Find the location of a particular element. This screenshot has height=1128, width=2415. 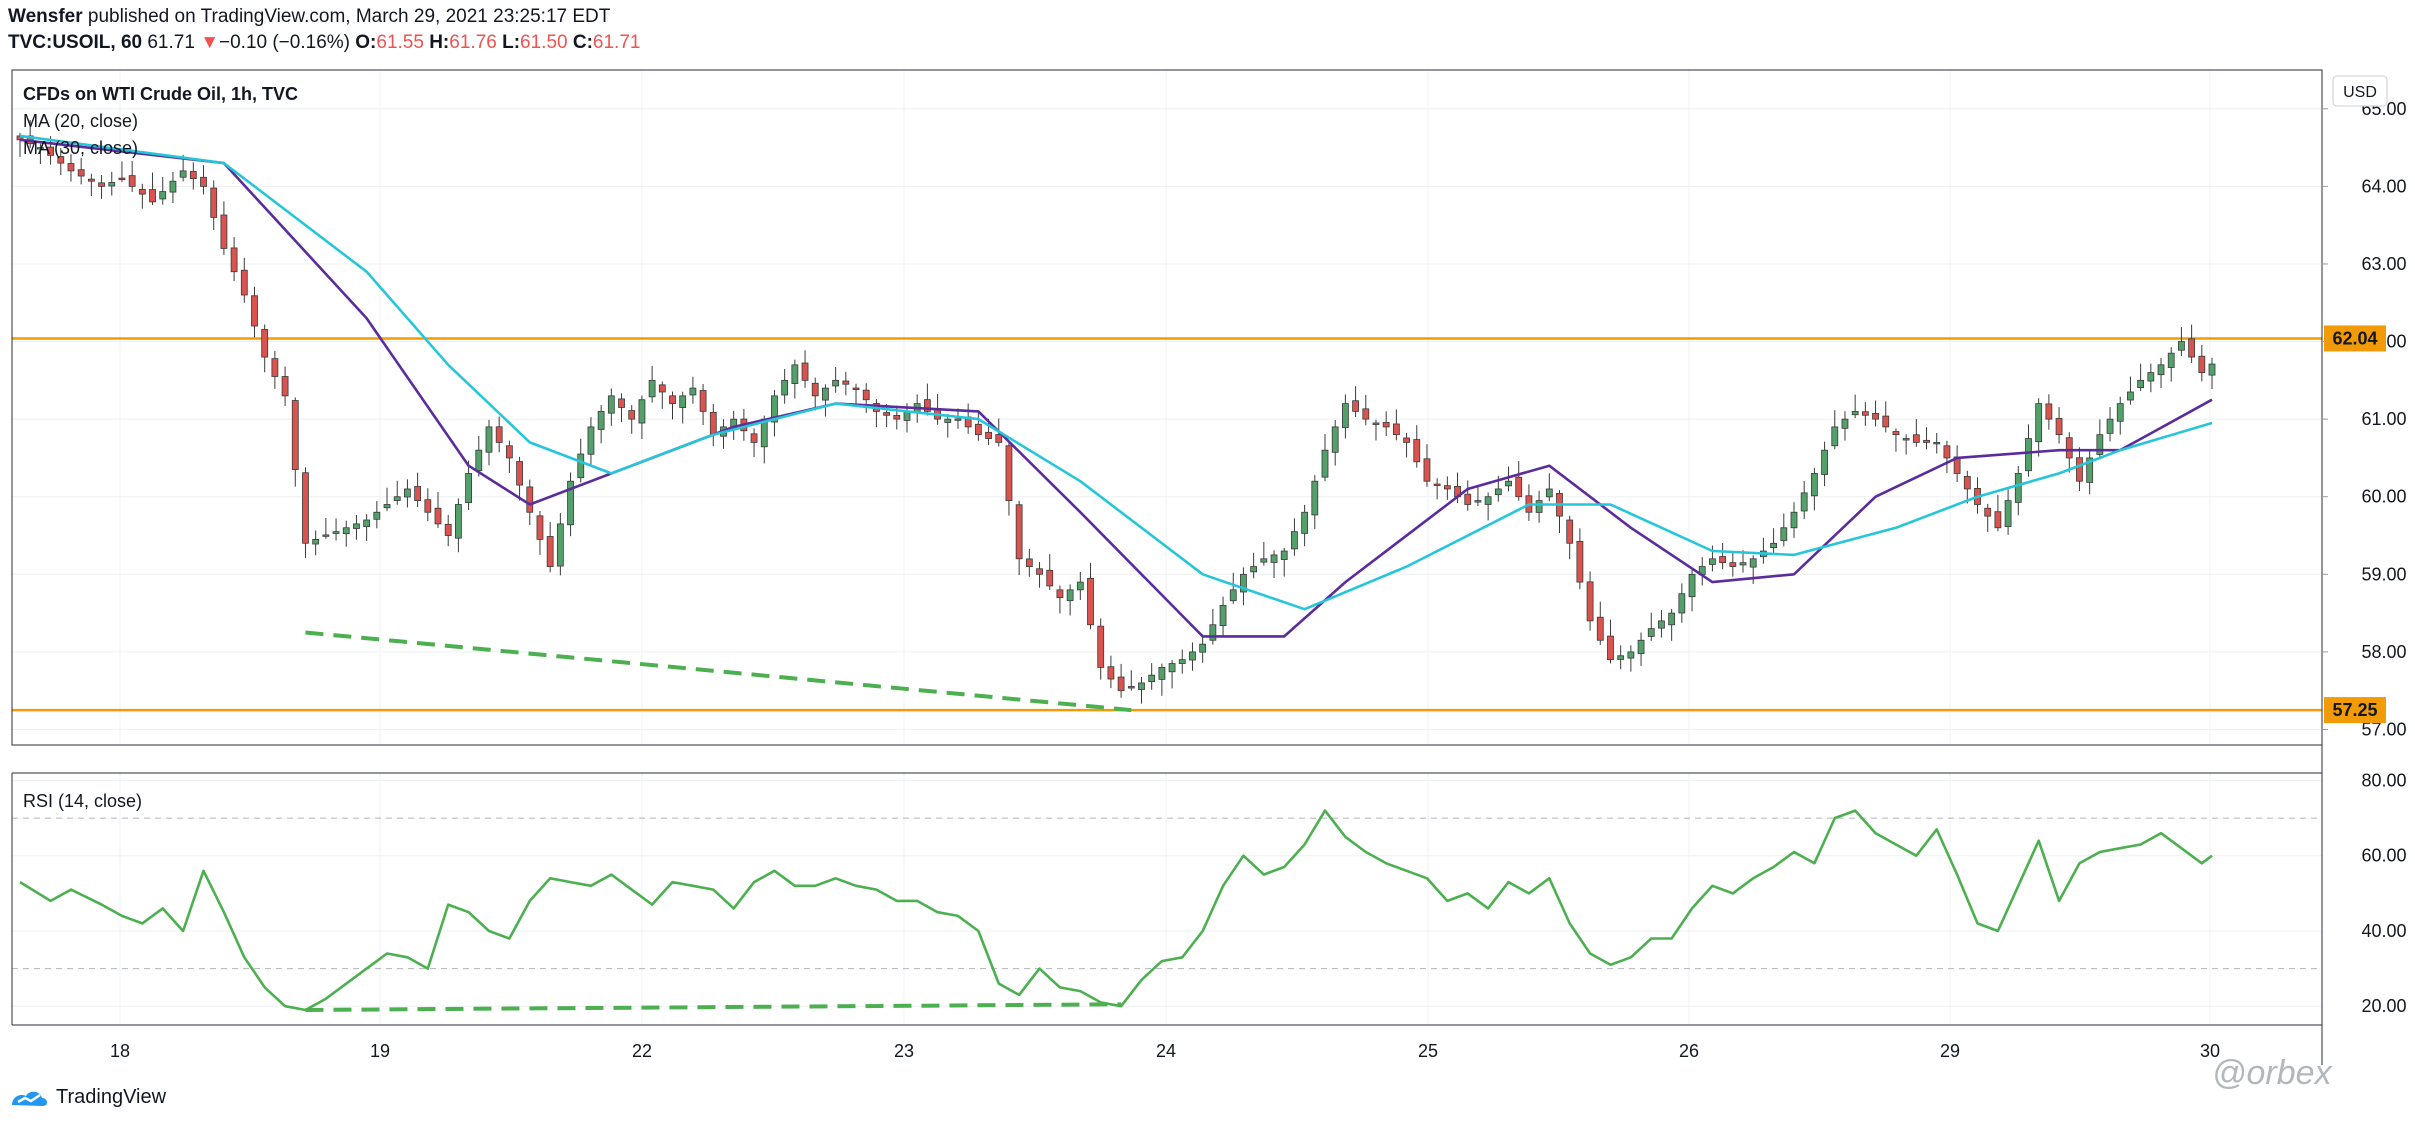

tradingview-brand: TradingView is located at coordinates (88, 1097).